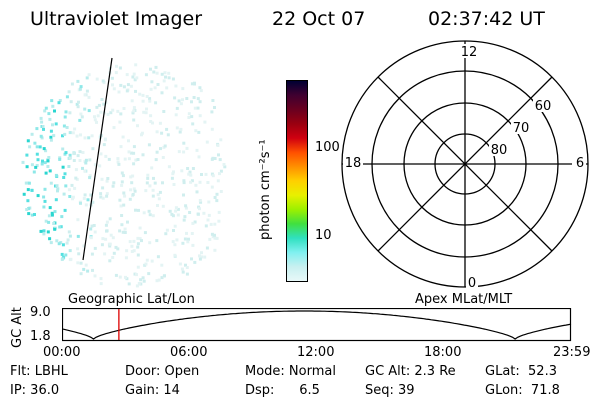 The image size is (600, 400). I want to click on ip-label: IP: 36.0, so click(35, 390).